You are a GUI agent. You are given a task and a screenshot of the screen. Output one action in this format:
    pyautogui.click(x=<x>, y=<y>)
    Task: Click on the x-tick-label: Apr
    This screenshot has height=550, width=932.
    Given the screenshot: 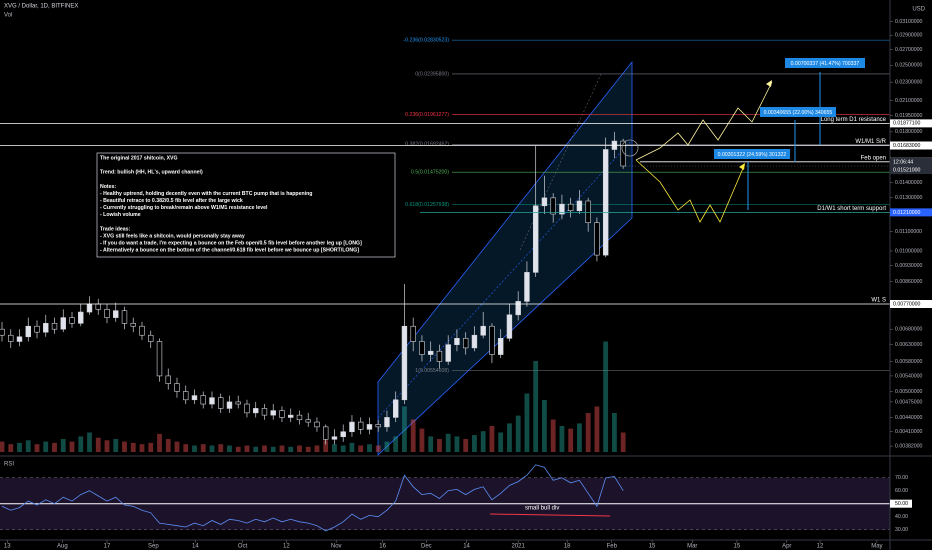 What is the action you would take?
    pyautogui.click(x=786, y=547)
    